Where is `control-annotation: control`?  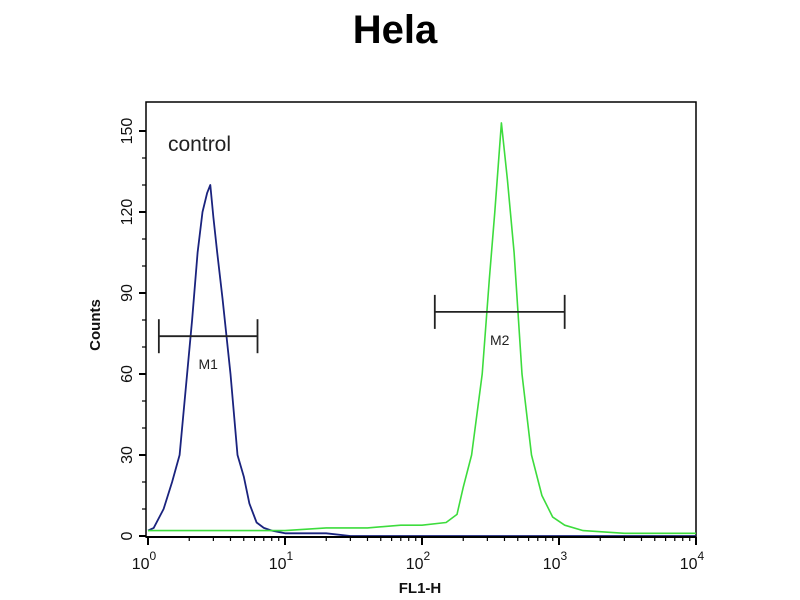 control-annotation: control is located at coordinates (199, 144).